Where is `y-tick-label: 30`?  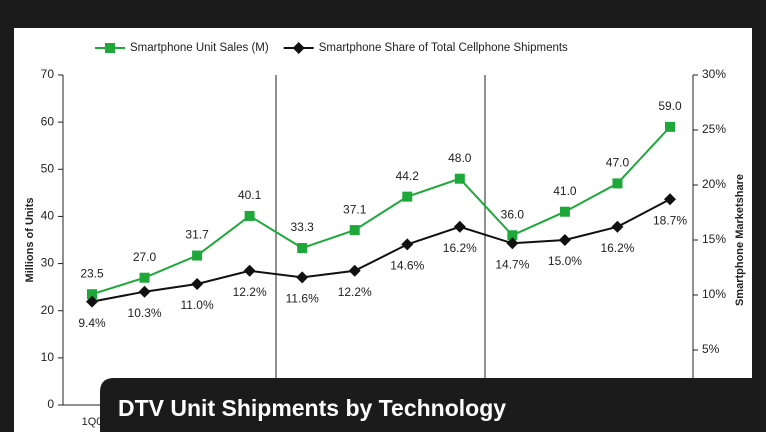 y-tick-label: 30 is located at coordinates (48, 263).